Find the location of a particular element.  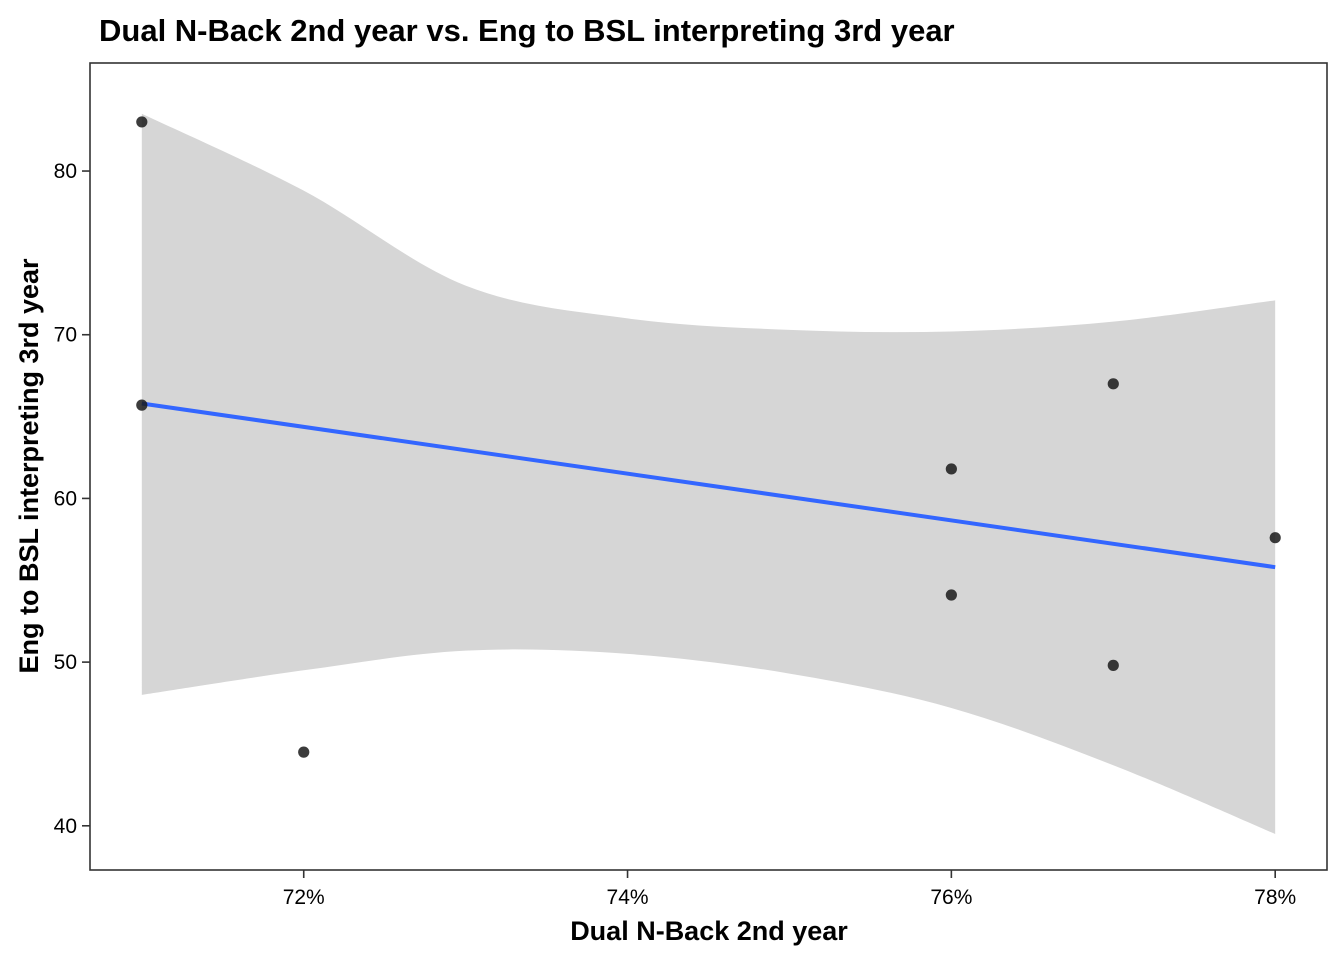

x-tick-label: 78% is located at coordinates (1275, 897).